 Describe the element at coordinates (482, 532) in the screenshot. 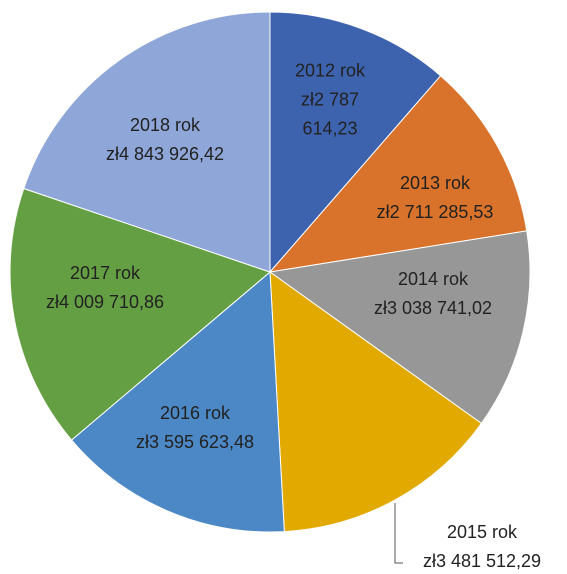

I see `category-label: 2015 rok` at that location.